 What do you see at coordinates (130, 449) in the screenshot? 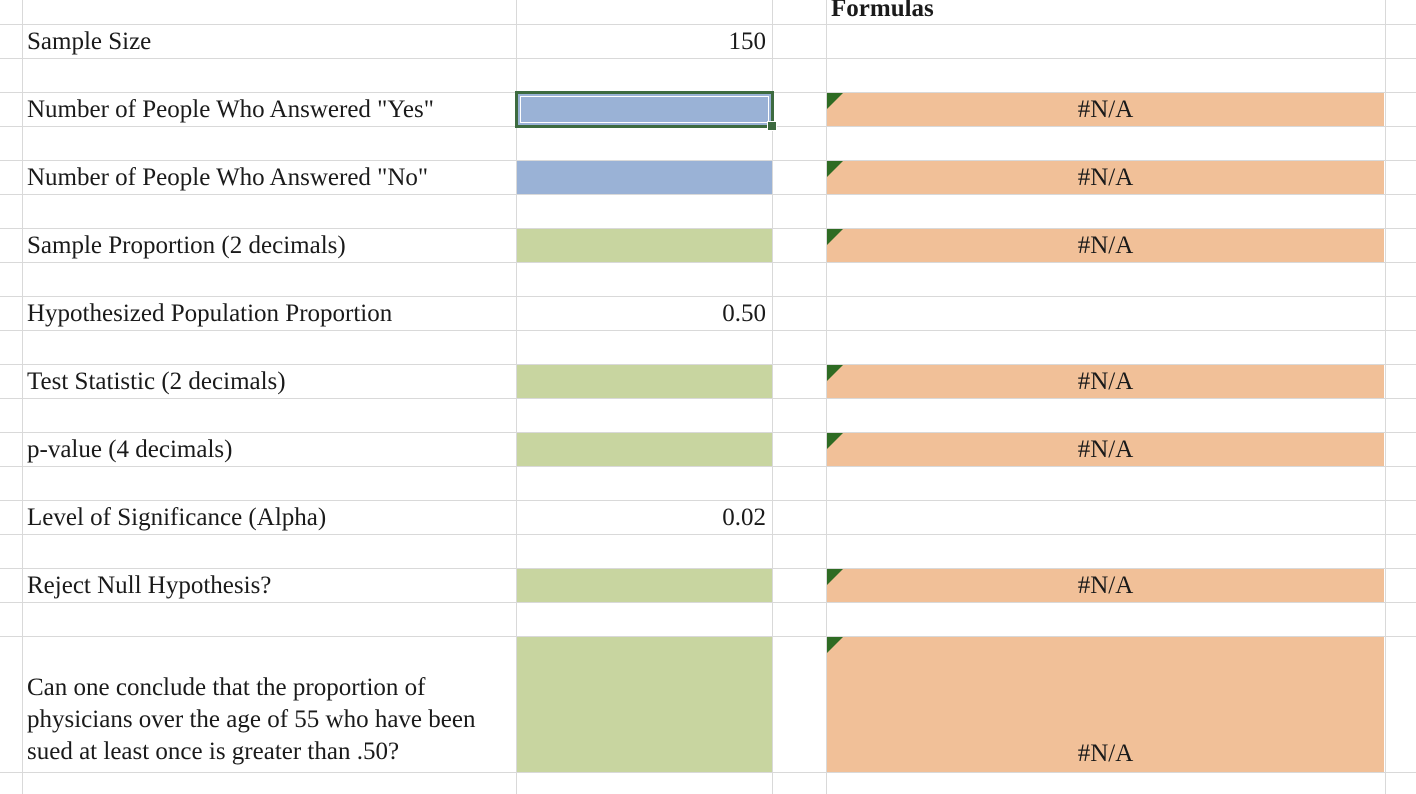
I see `p-value-label: p-value (4 decimals)` at bounding box center [130, 449].